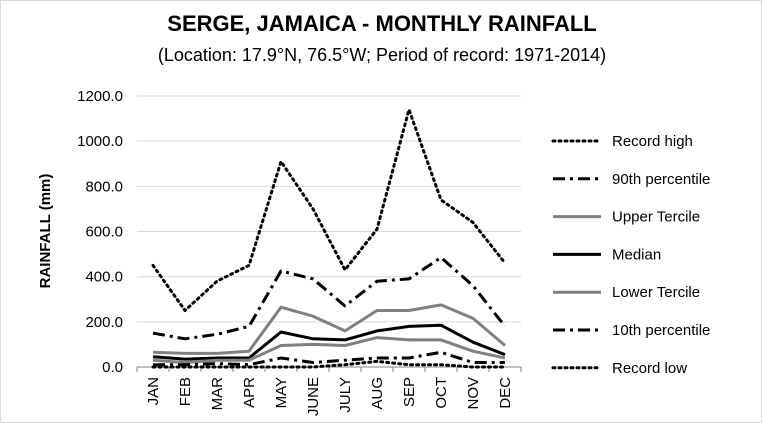  What do you see at coordinates (345, 395) in the screenshot?
I see `x-tick-label: JULY` at bounding box center [345, 395].